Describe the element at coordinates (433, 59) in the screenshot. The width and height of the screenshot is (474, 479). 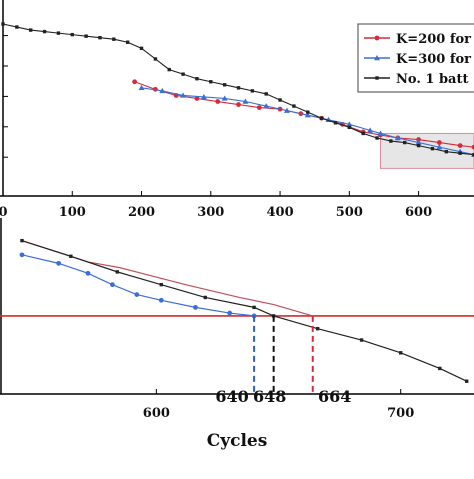
I see `legend-label-2: K=300 for` at that location.